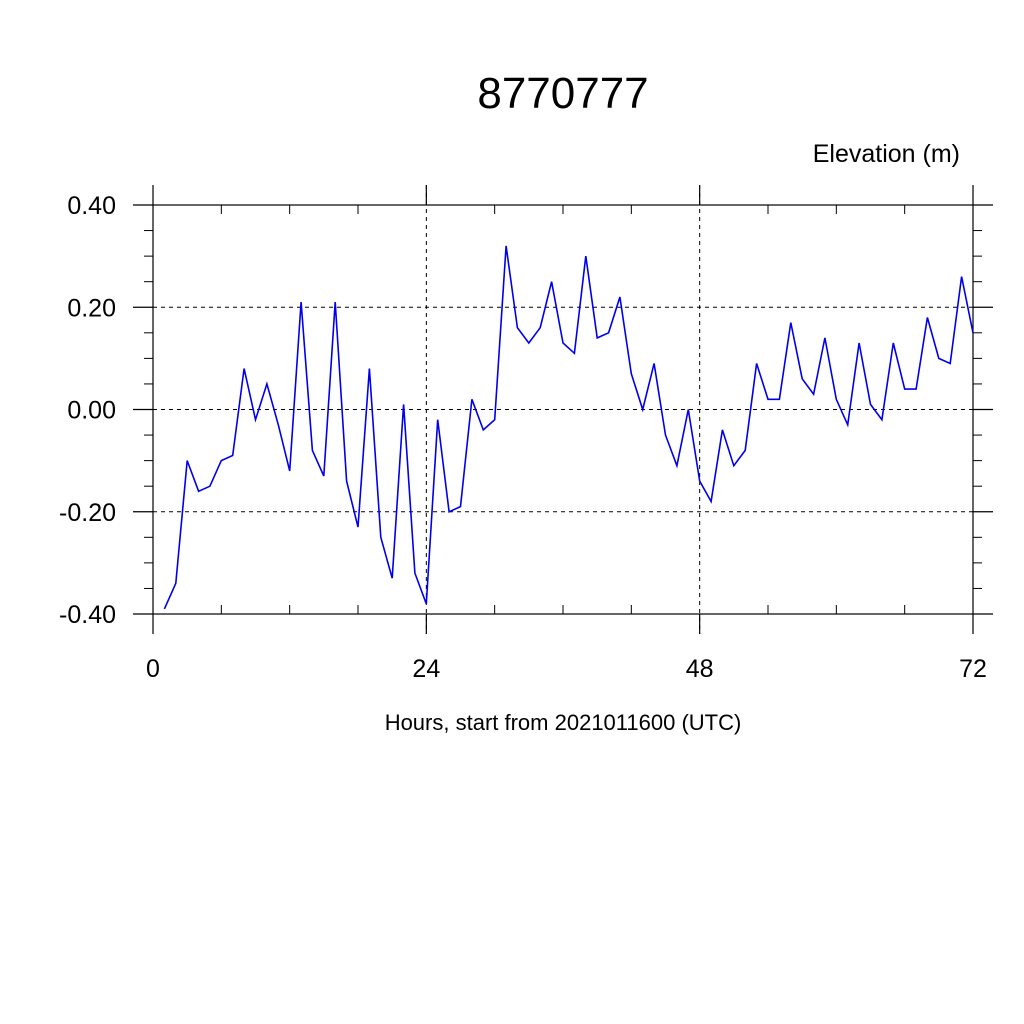  I want to click on chart-title: 8770777, so click(562, 93).